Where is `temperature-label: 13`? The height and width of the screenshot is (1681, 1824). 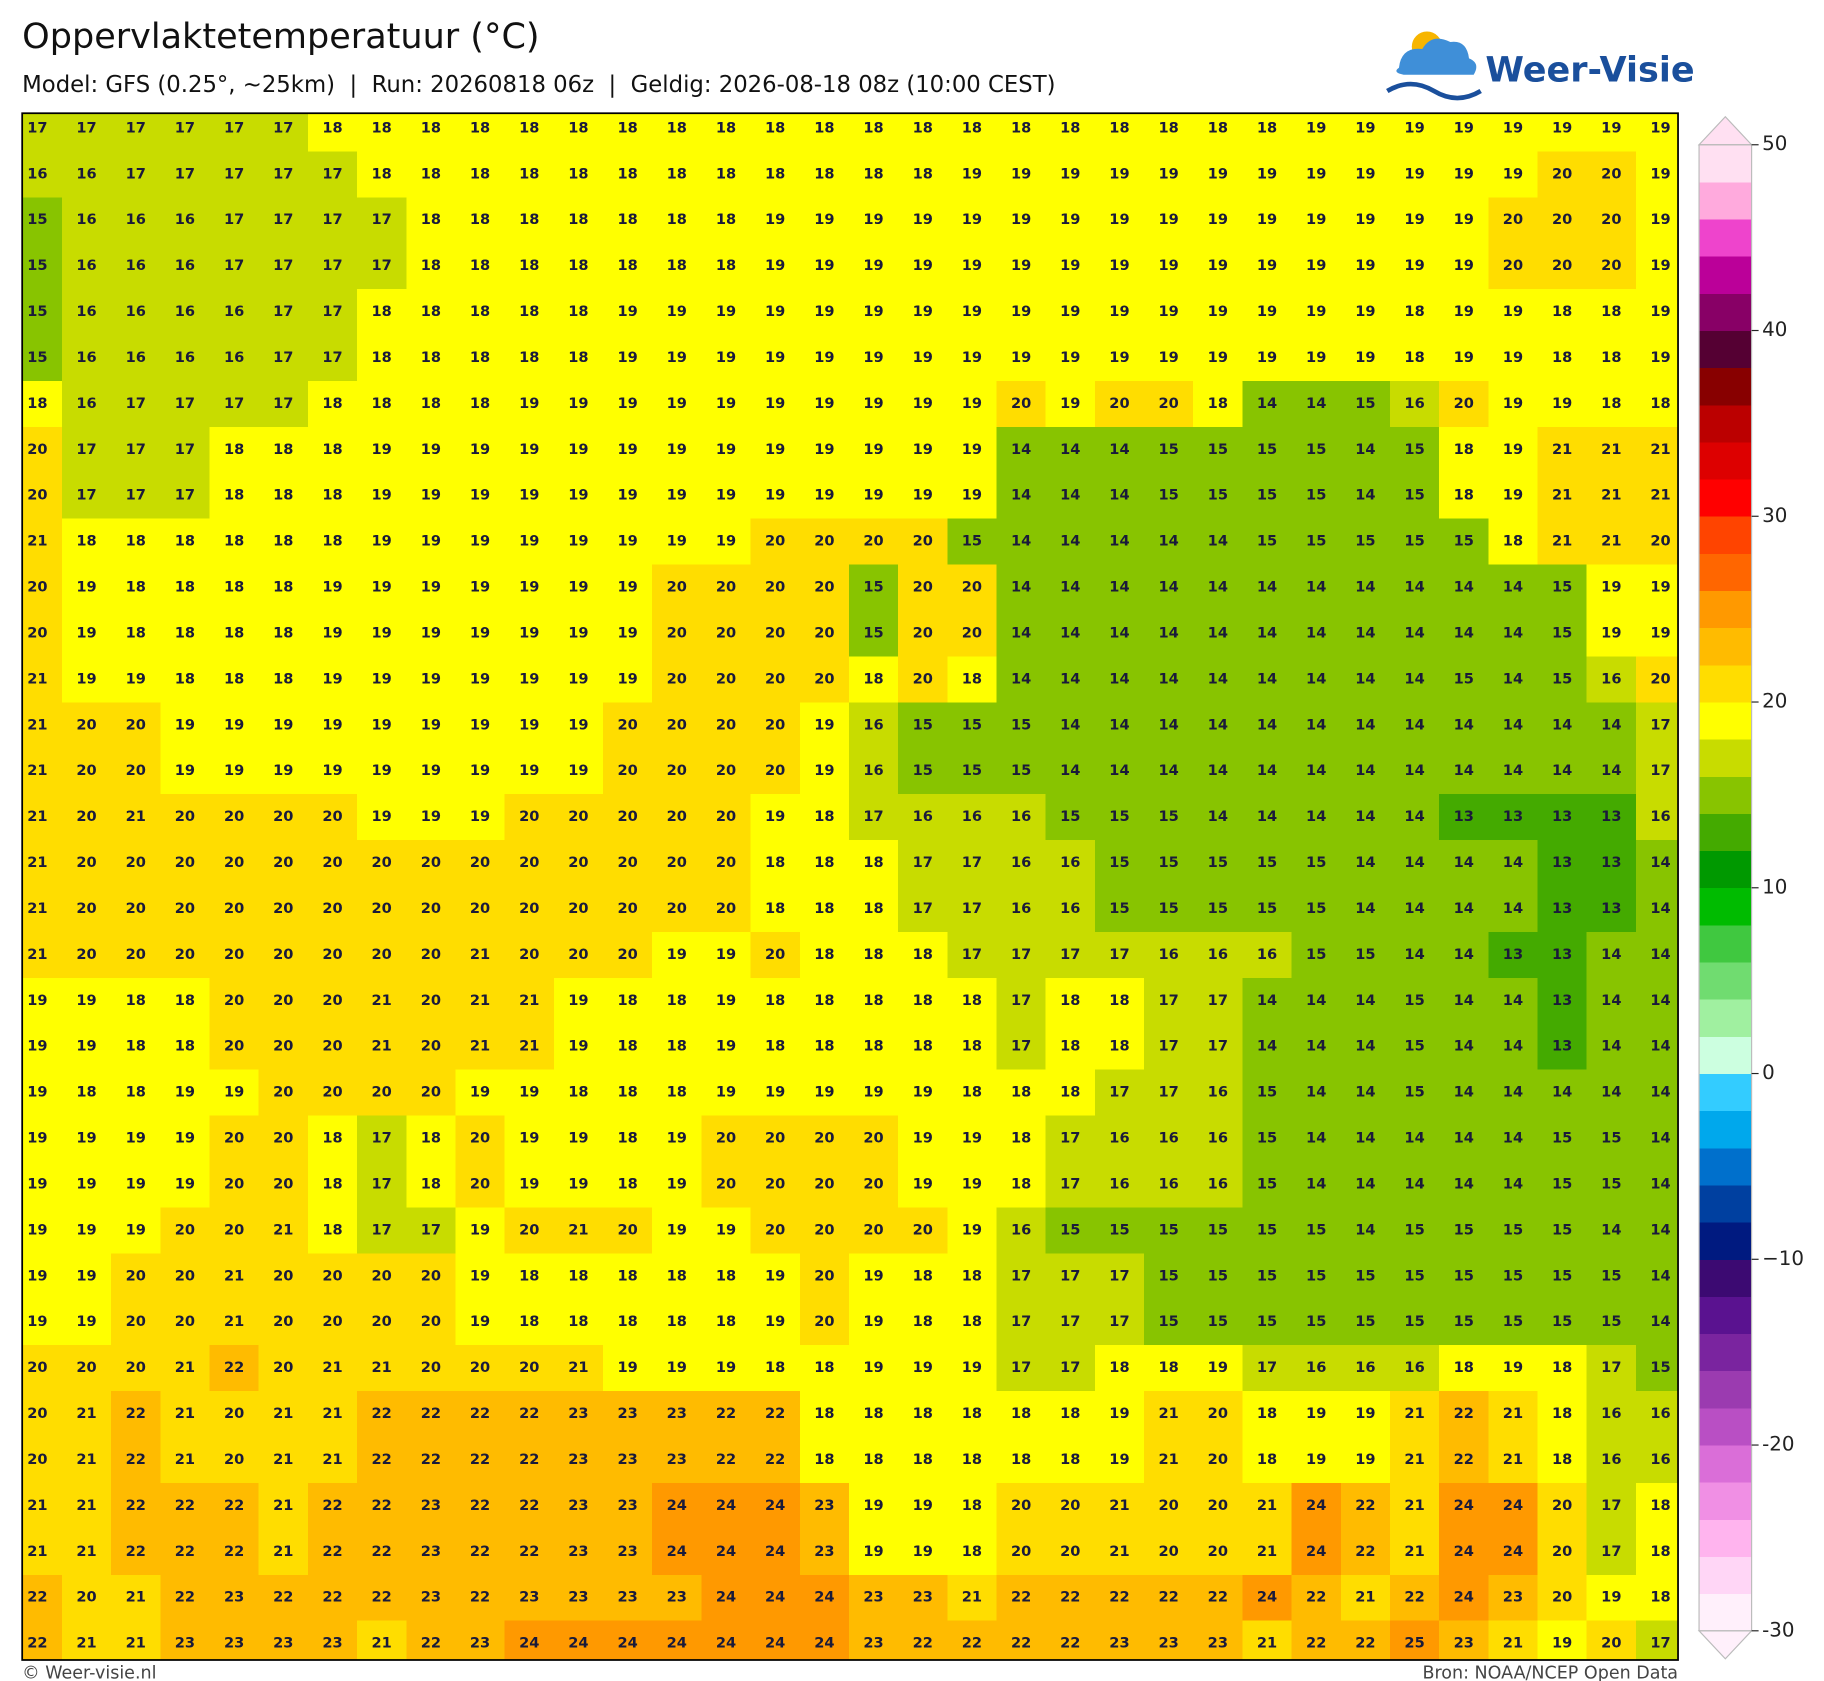 temperature-label: 13 is located at coordinates (1464, 816).